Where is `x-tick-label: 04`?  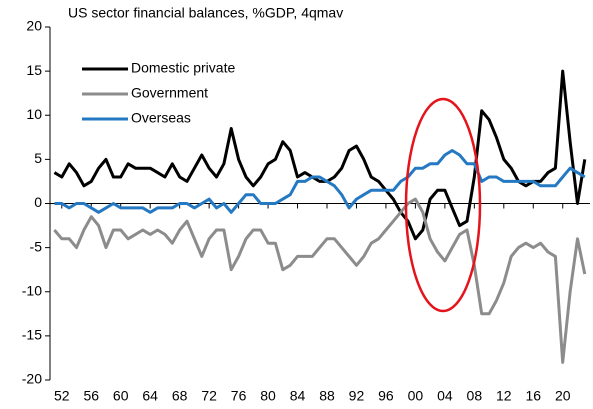 x-tick-label: 04 is located at coordinates (445, 396).